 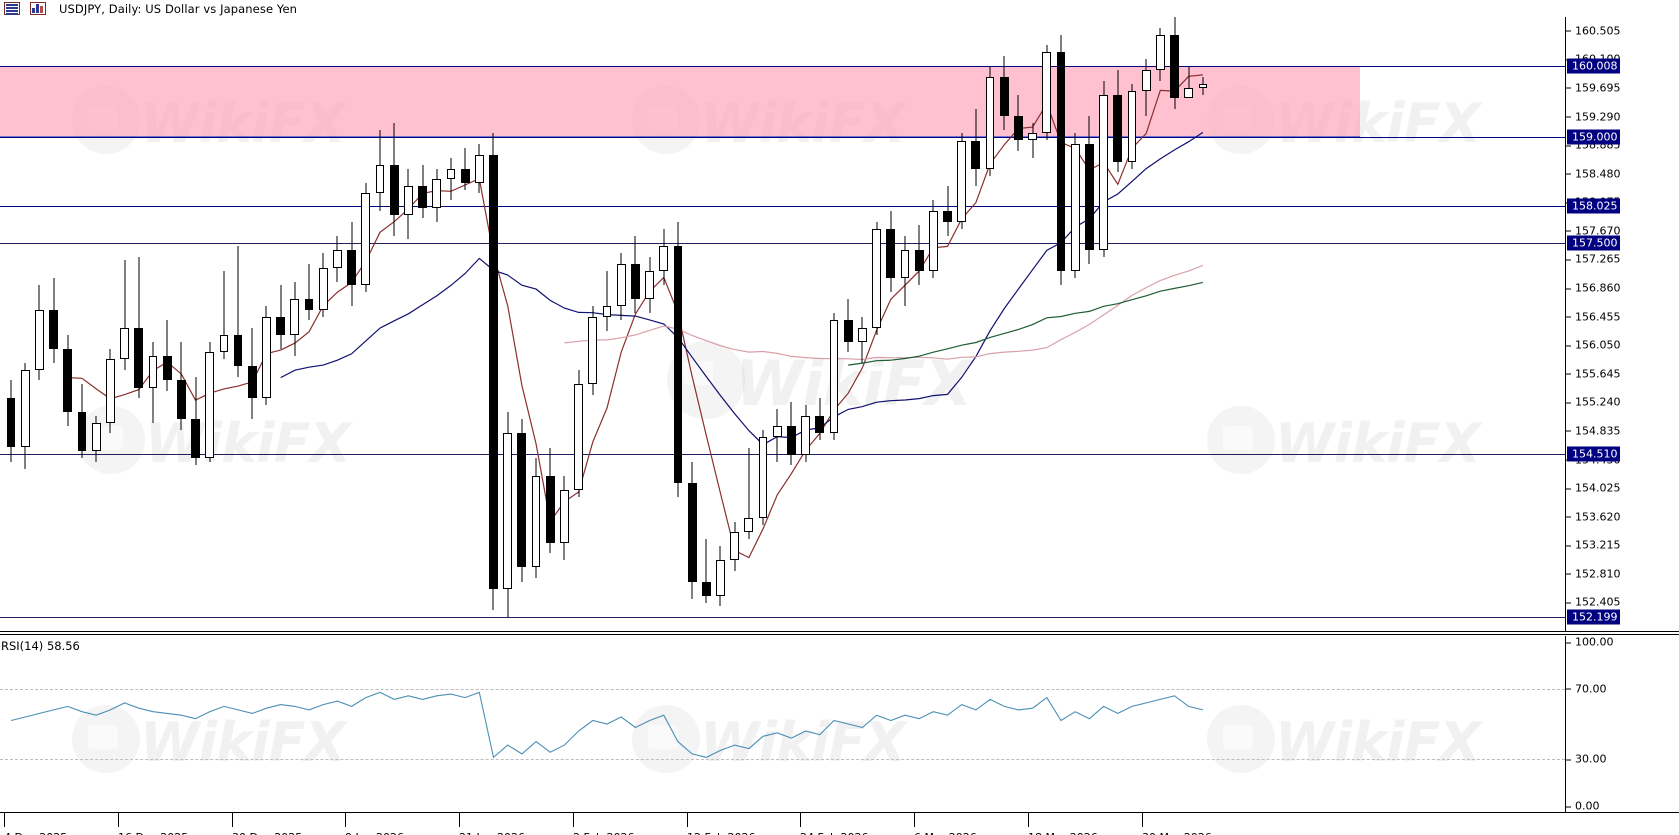 What do you see at coordinates (1590, 642) in the screenshot?
I see `rsi-axis-tick: 100.00` at bounding box center [1590, 642].